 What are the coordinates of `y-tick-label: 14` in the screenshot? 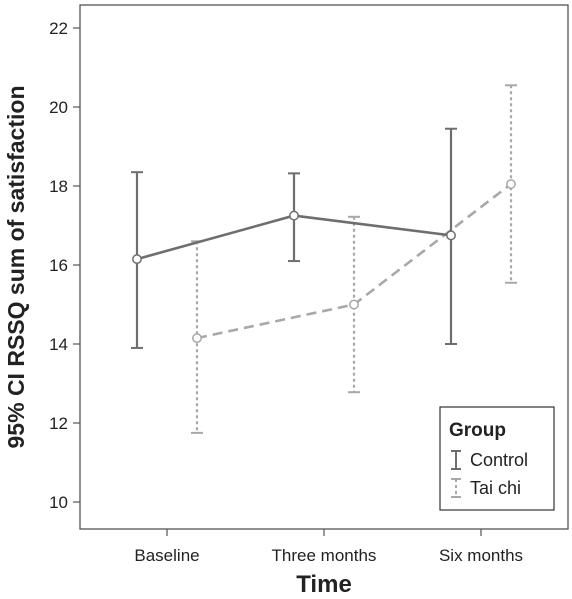 It's located at (58, 344).